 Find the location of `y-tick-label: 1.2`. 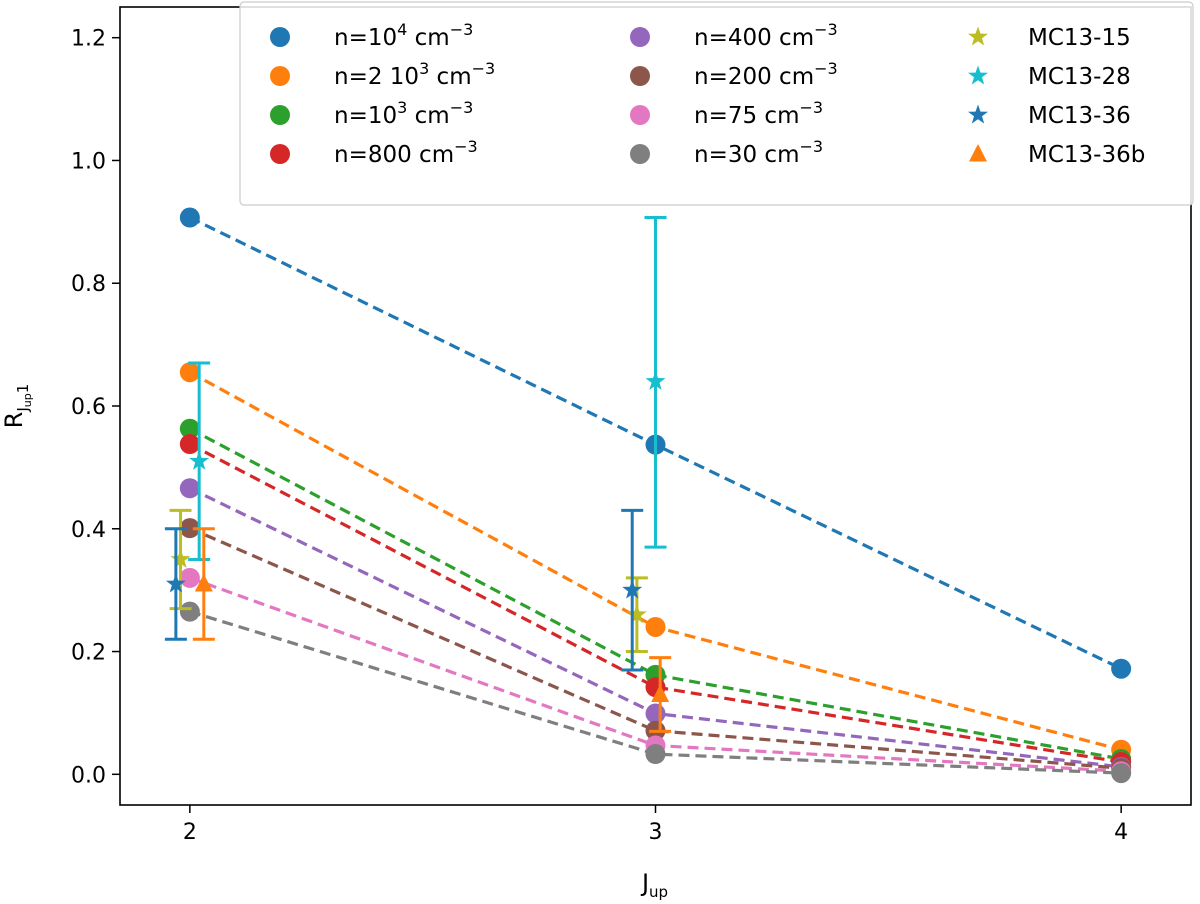

y-tick-label: 1.2 is located at coordinates (88, 39).